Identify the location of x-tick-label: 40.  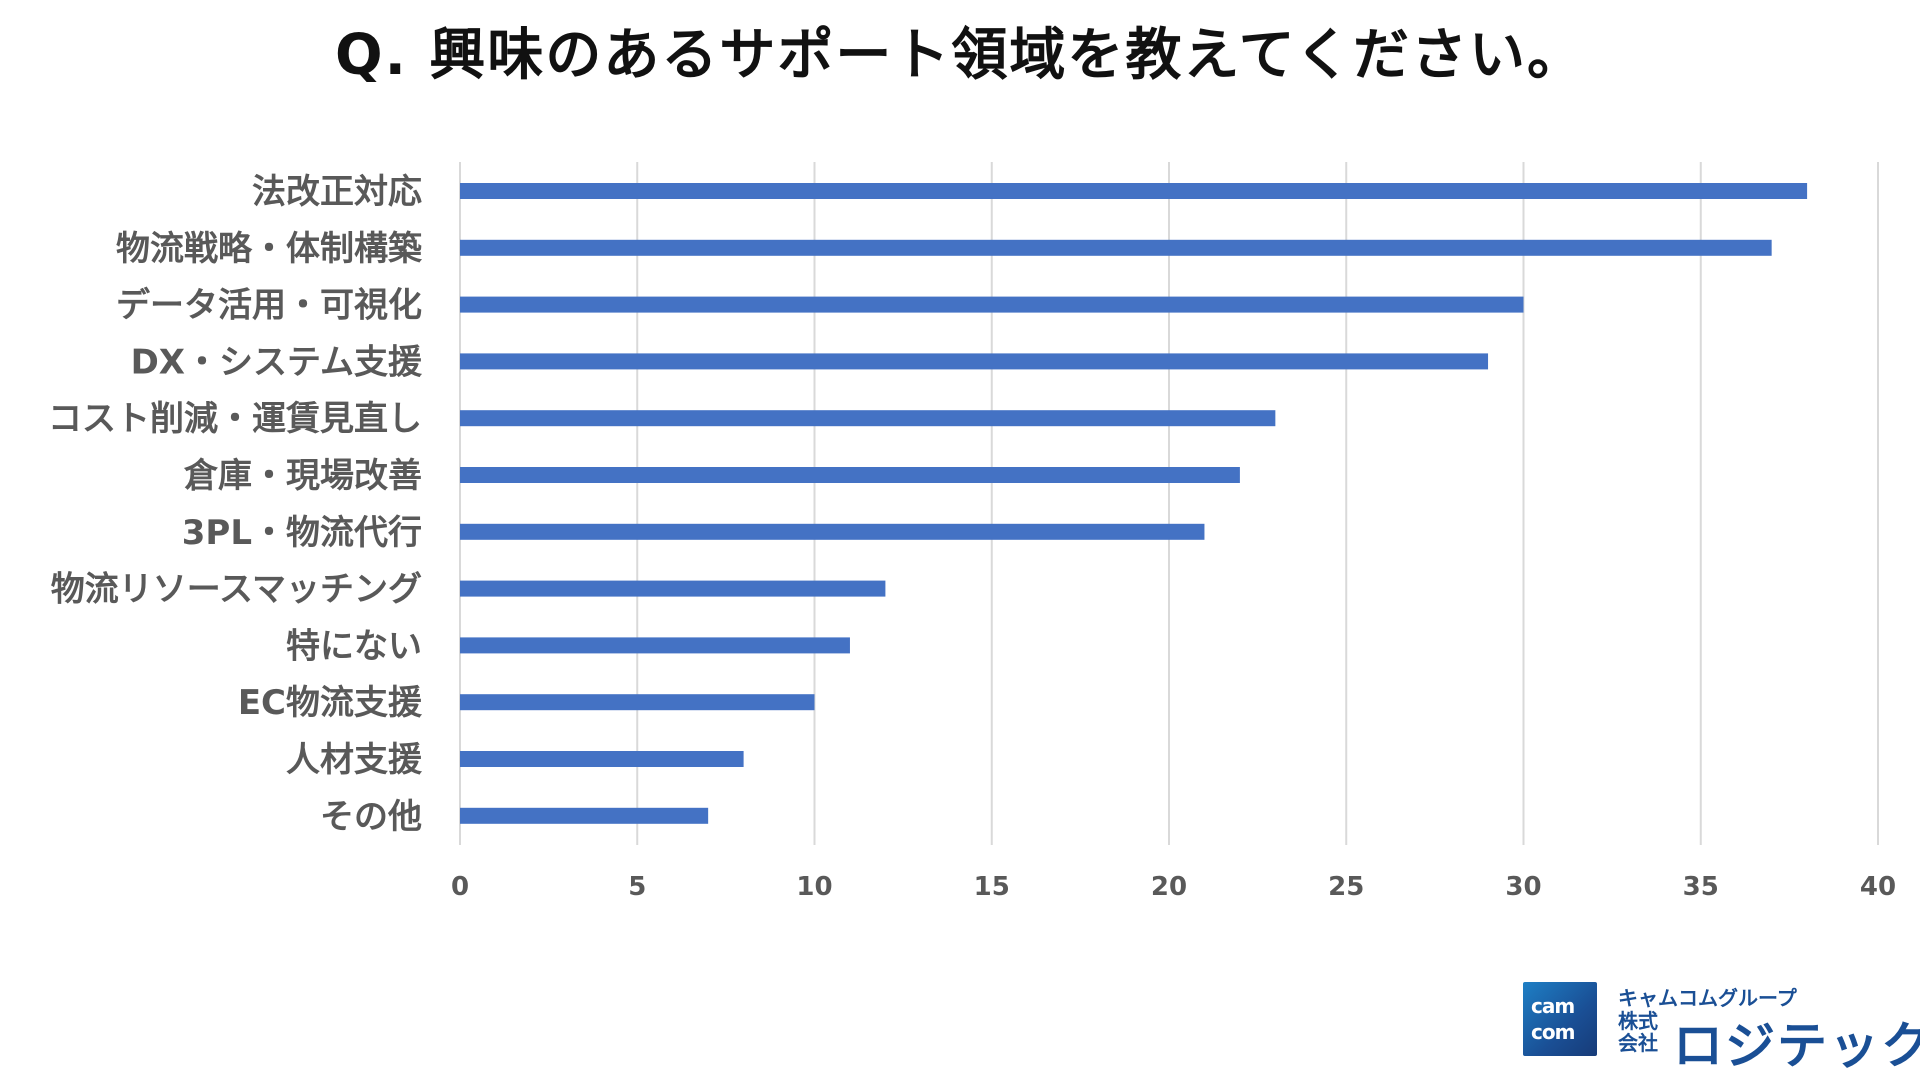
(1878, 887).